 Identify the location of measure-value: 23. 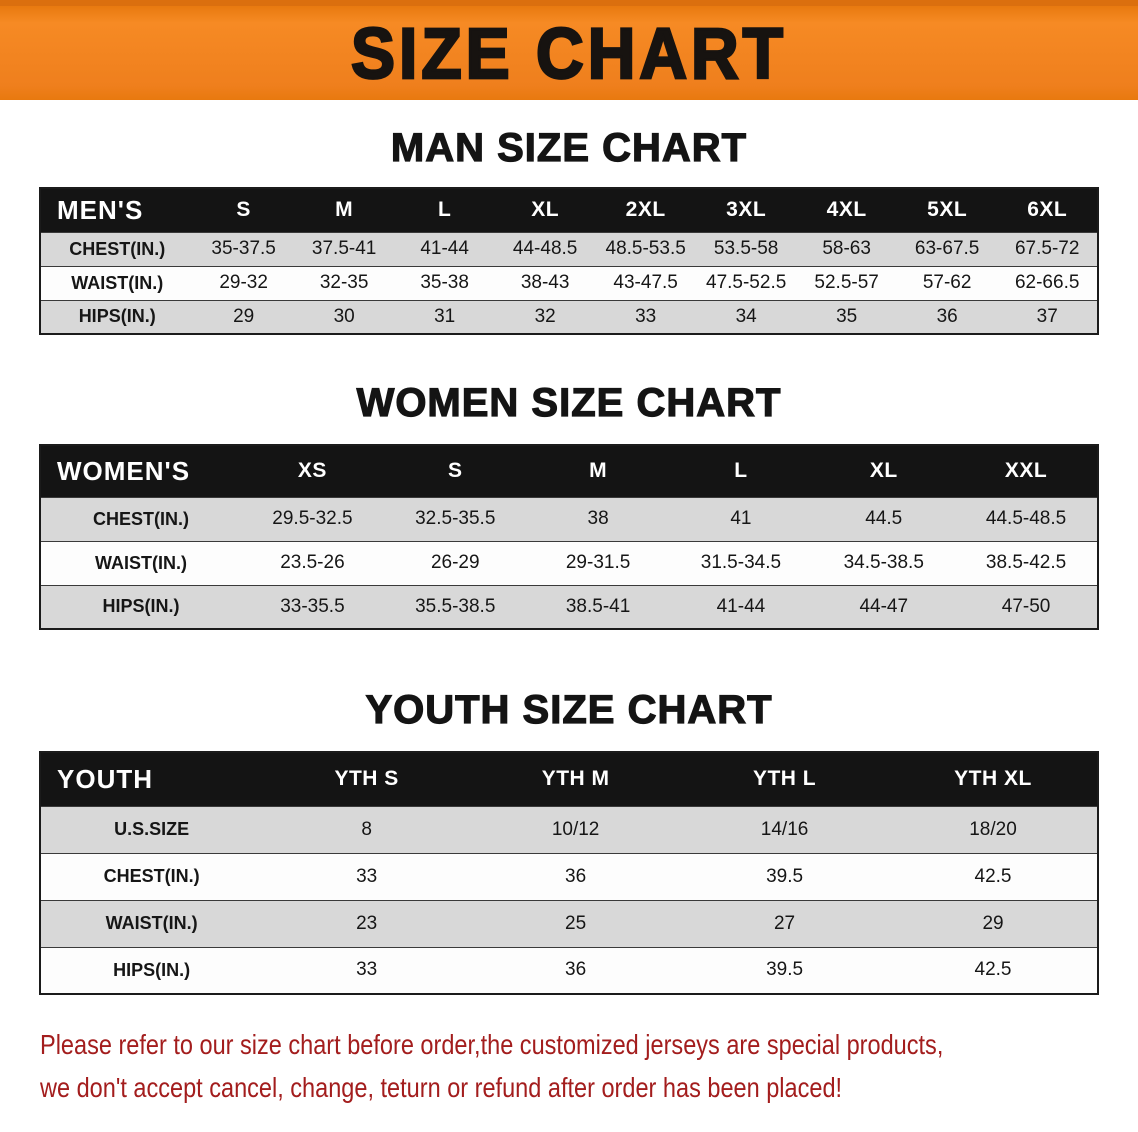
(367, 923).